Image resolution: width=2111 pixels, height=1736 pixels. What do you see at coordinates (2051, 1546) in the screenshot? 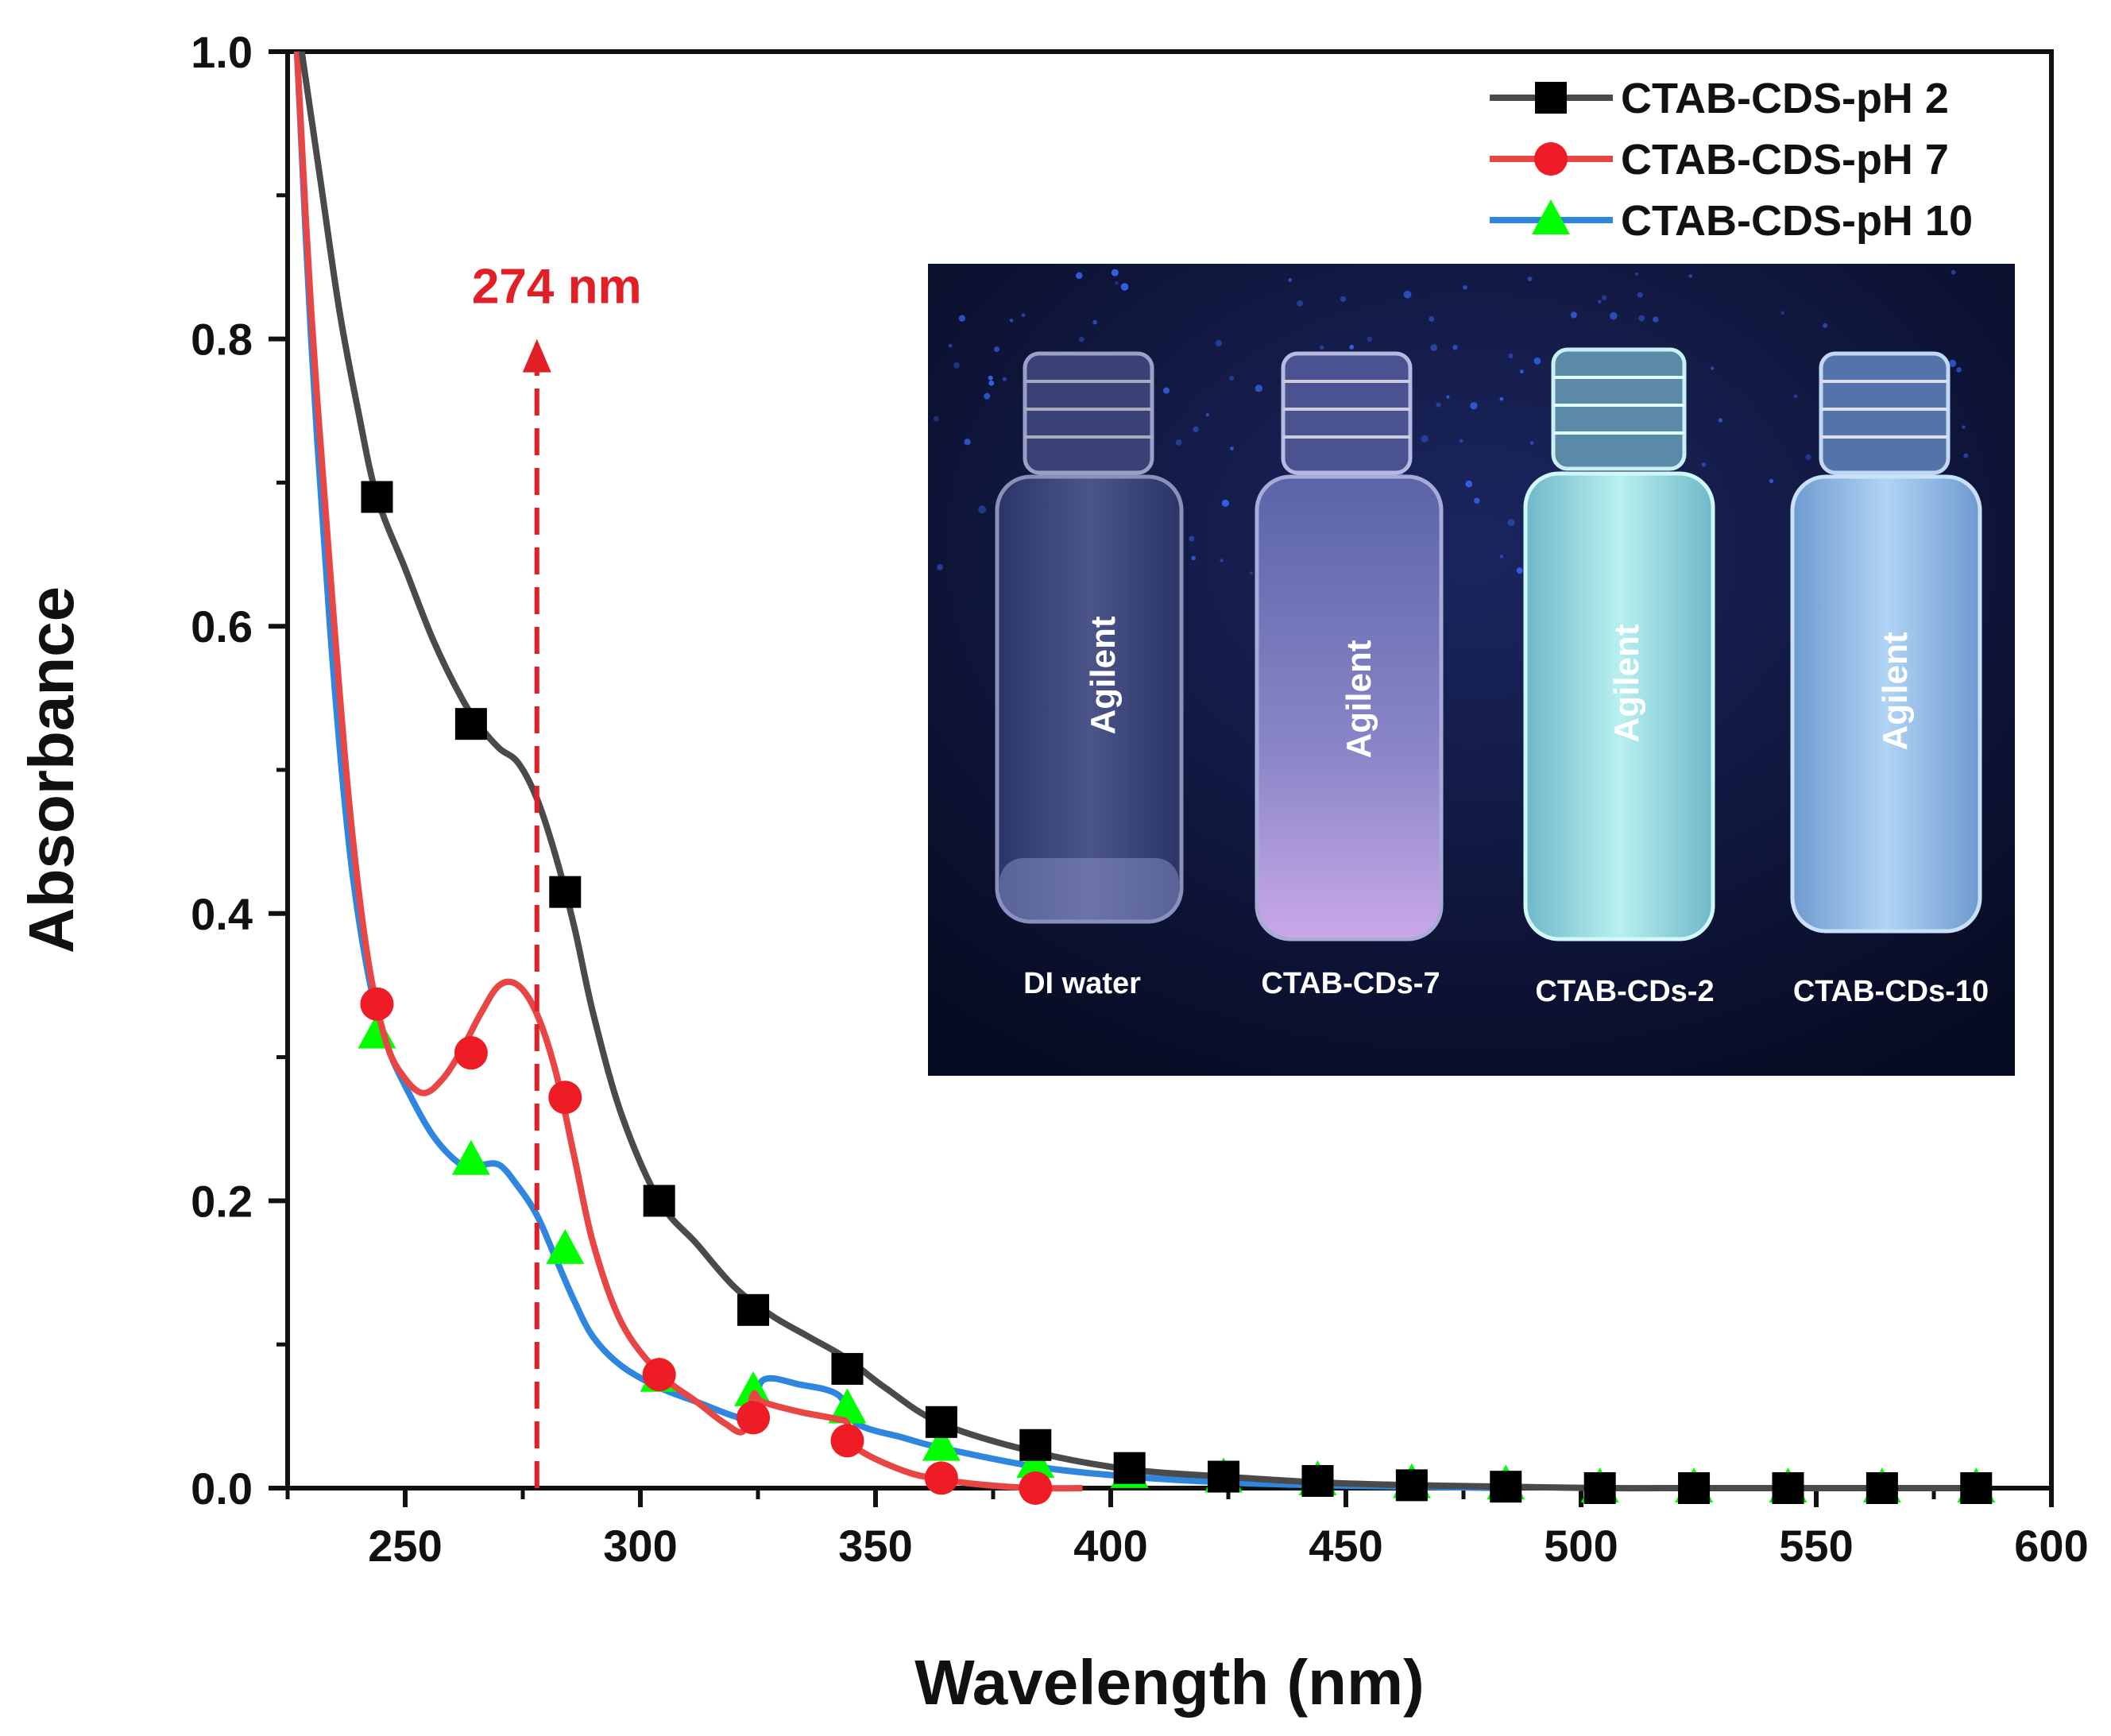
I see `x-tick-label: 600` at bounding box center [2051, 1546].